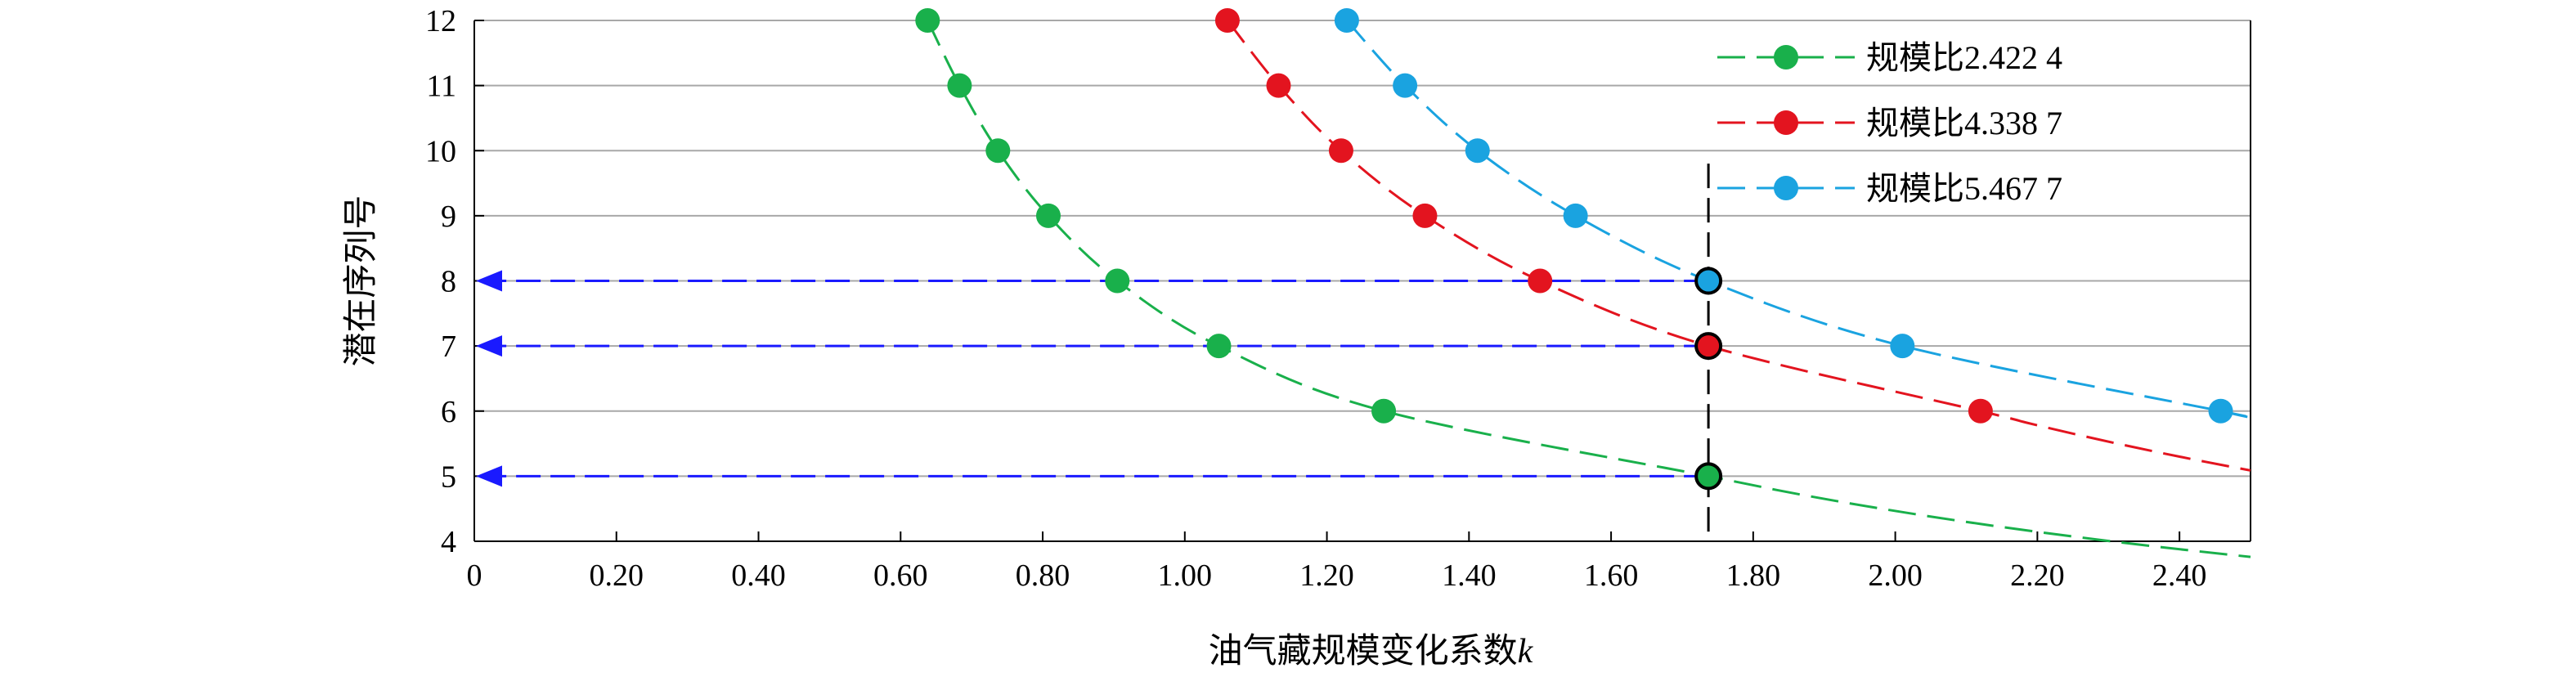 The image size is (2576, 686). What do you see at coordinates (1754, 575) in the screenshot?
I see `x-tick-label: 1.80` at bounding box center [1754, 575].